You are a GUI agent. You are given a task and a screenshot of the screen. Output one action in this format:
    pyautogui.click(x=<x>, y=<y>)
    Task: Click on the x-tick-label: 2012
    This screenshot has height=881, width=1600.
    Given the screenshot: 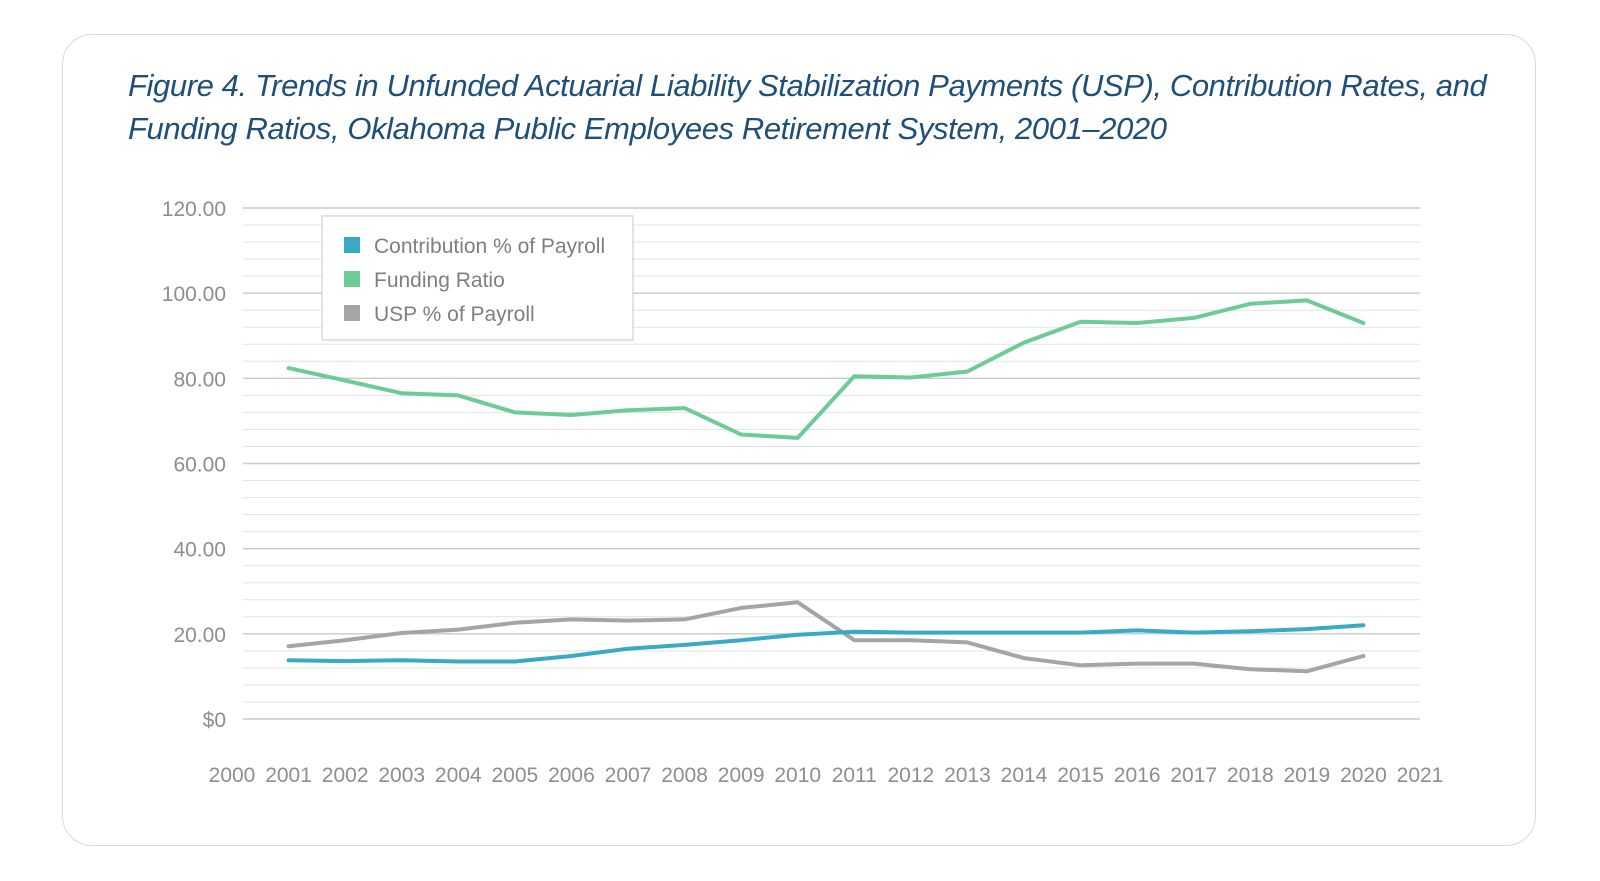 What is the action you would take?
    pyautogui.click(x=910, y=775)
    